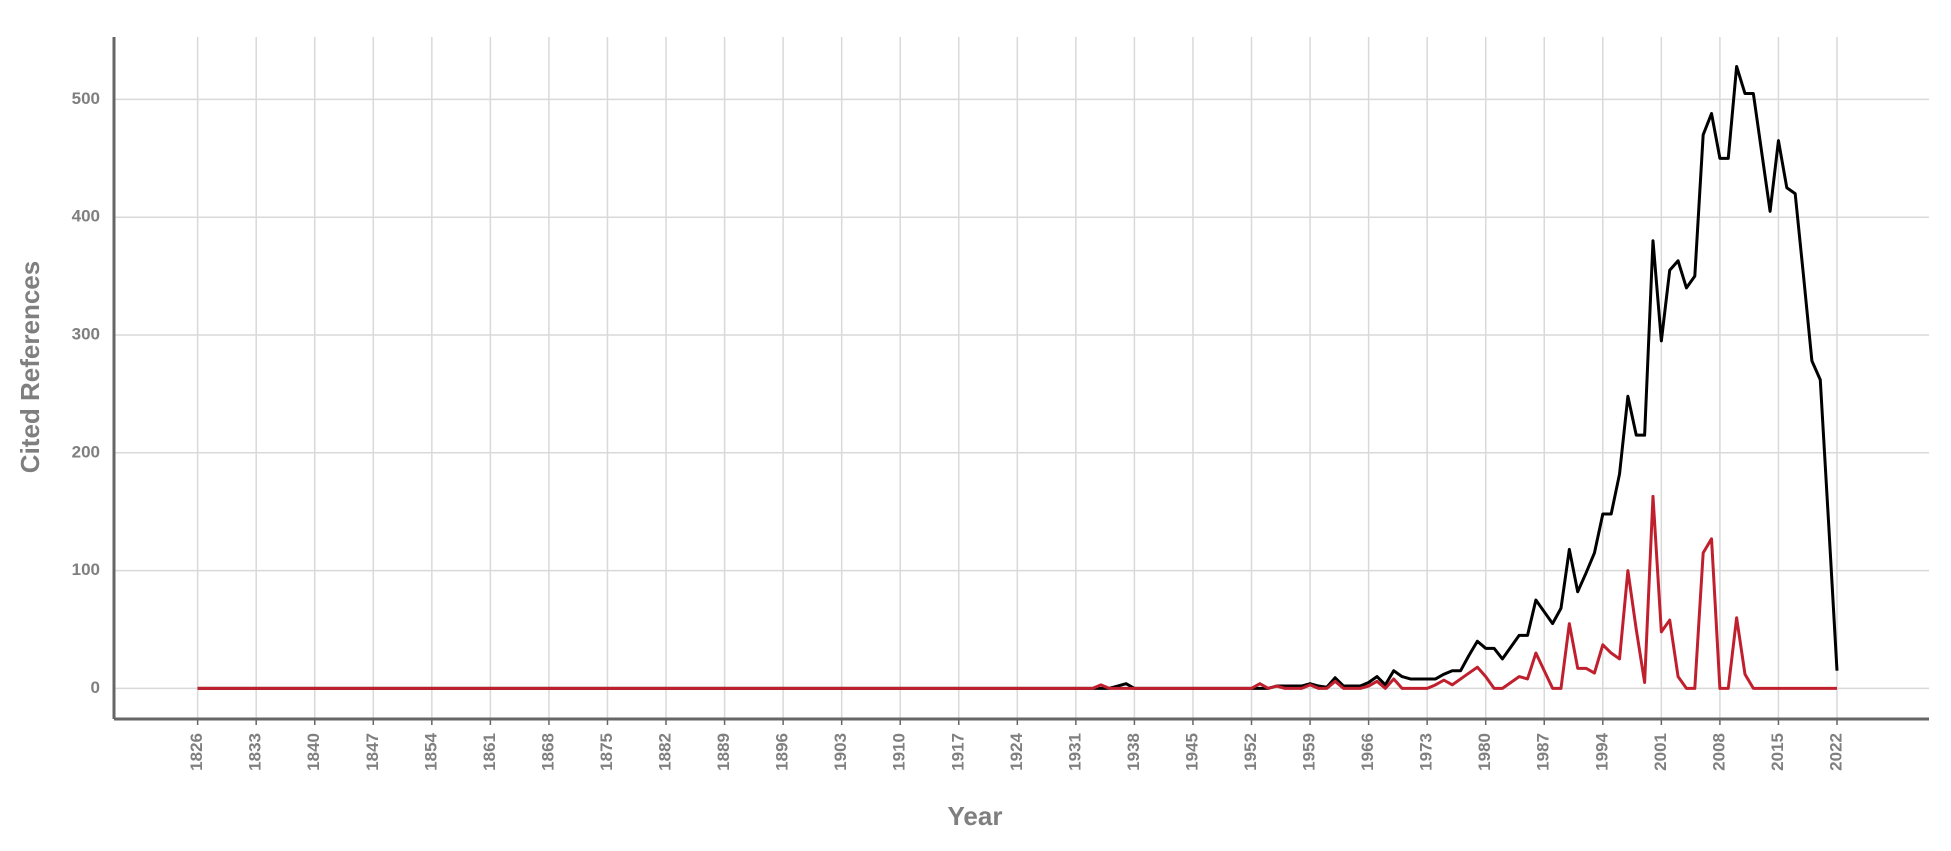 The width and height of the screenshot is (1951, 851). I want to click on x-tick-label: 1861, so click(489, 752).